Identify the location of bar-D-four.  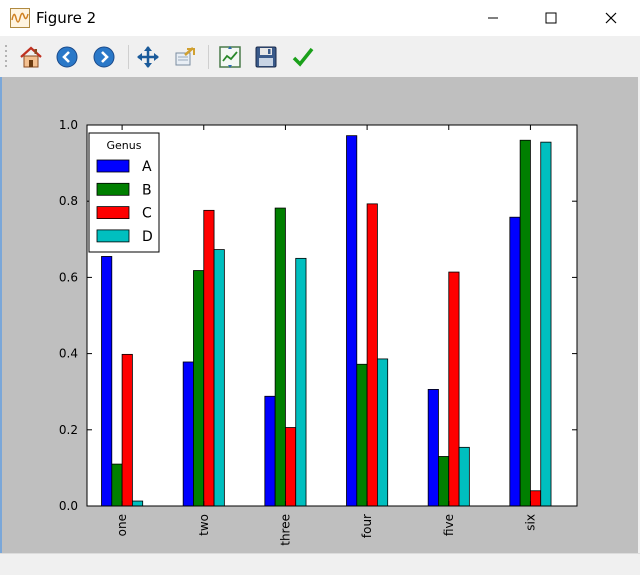
(382, 432).